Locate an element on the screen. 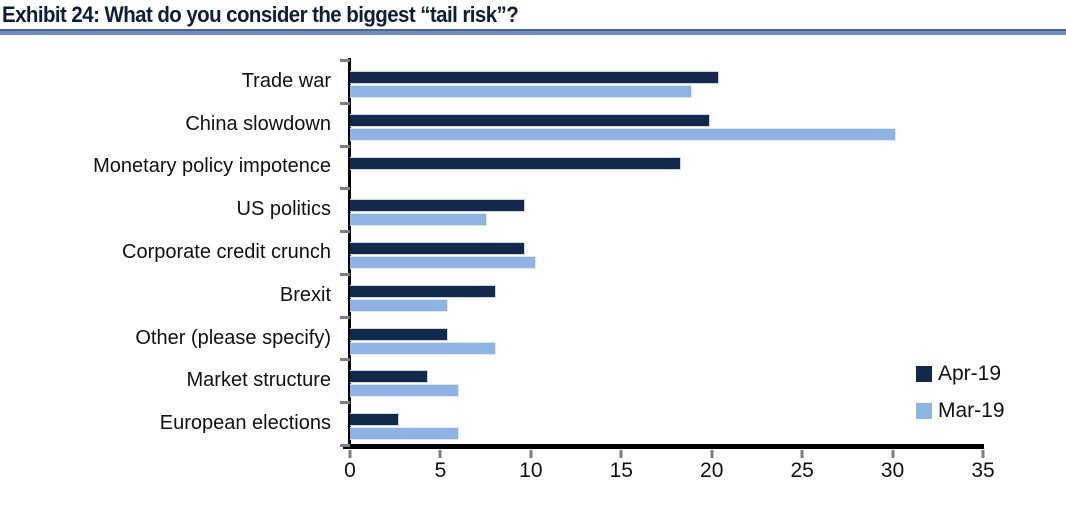  category-label: Monetary policy impotence is located at coordinates (212, 166).